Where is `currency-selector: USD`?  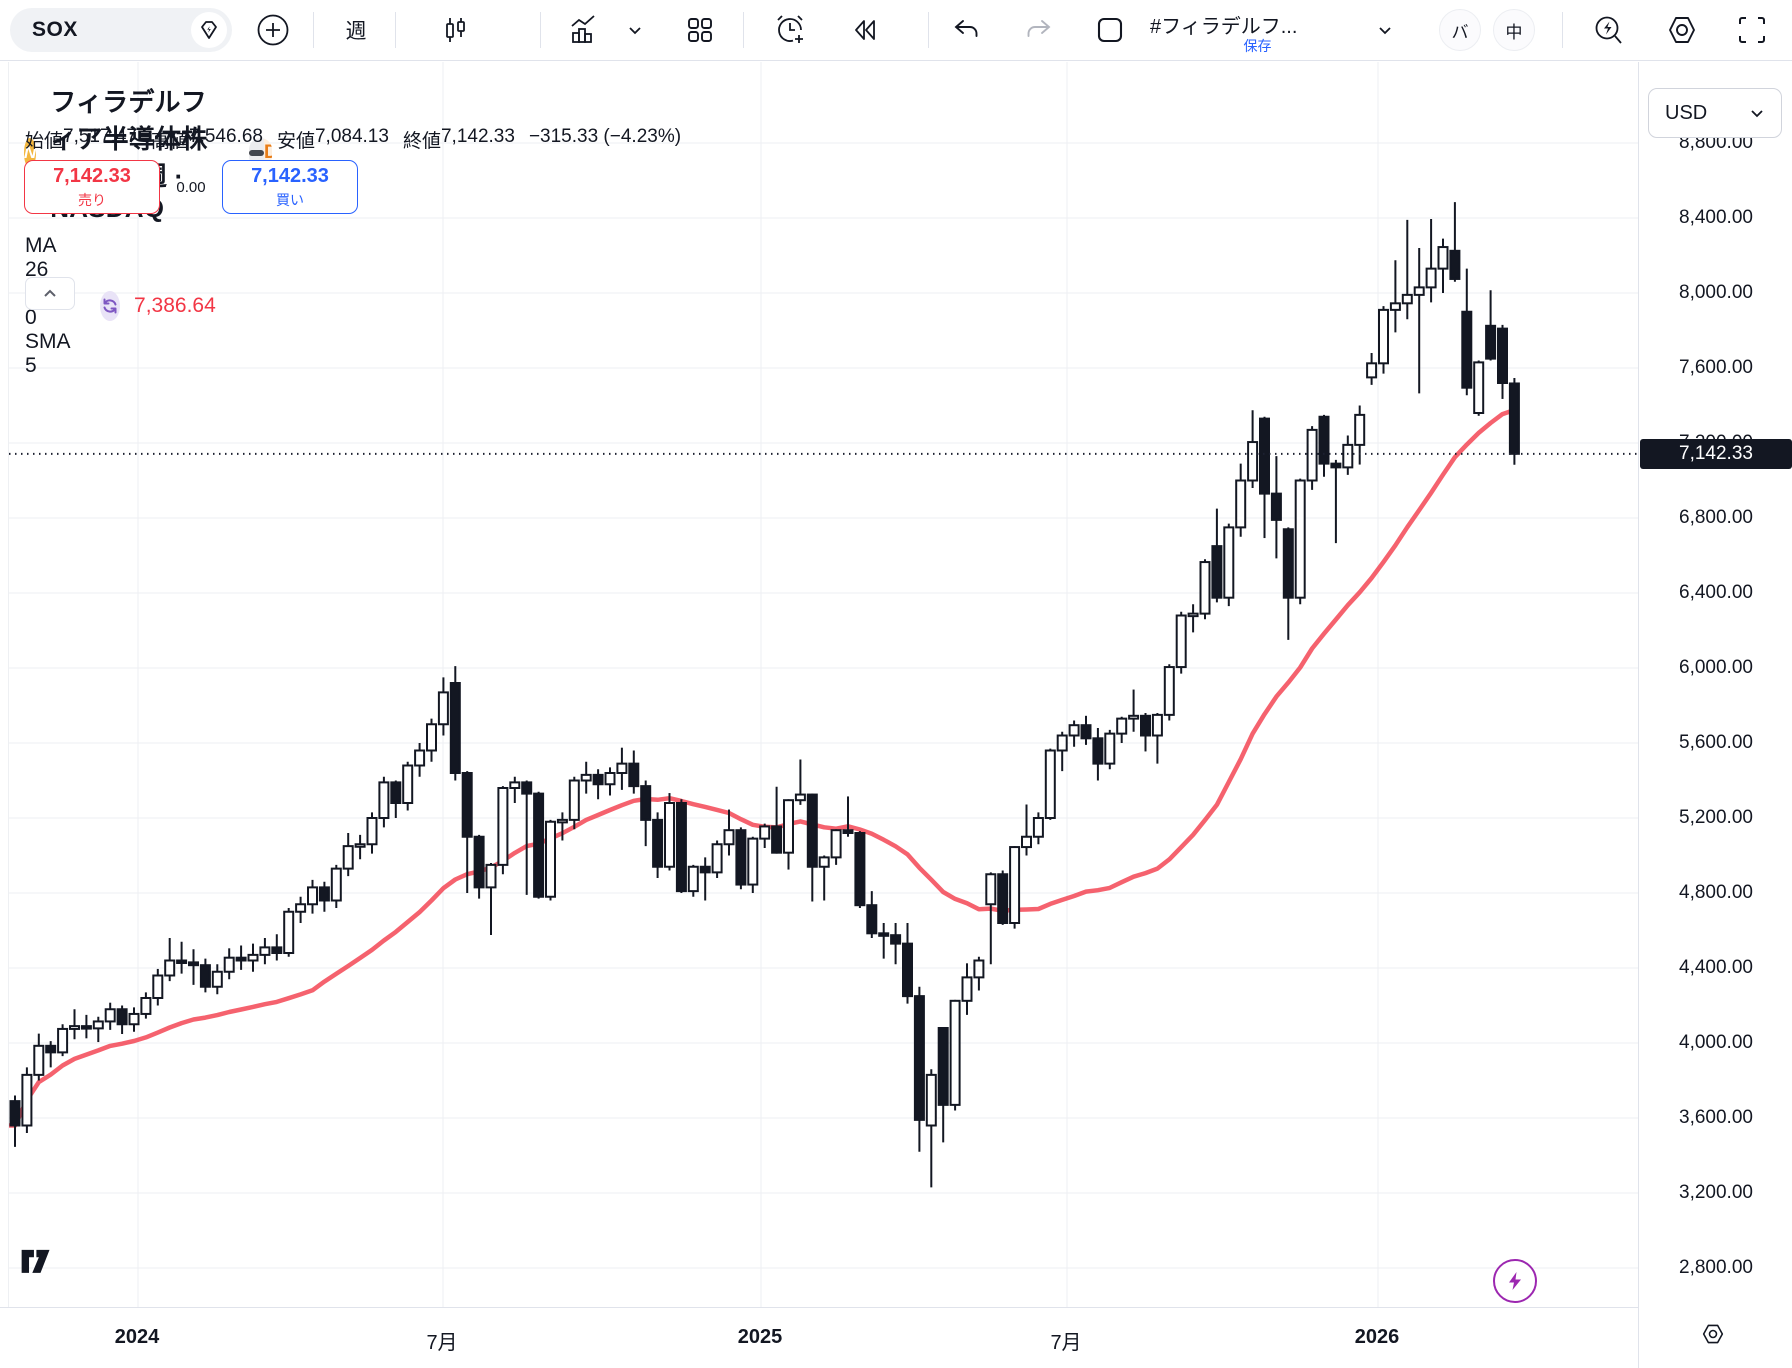
currency-selector: USD is located at coordinates (1715, 113).